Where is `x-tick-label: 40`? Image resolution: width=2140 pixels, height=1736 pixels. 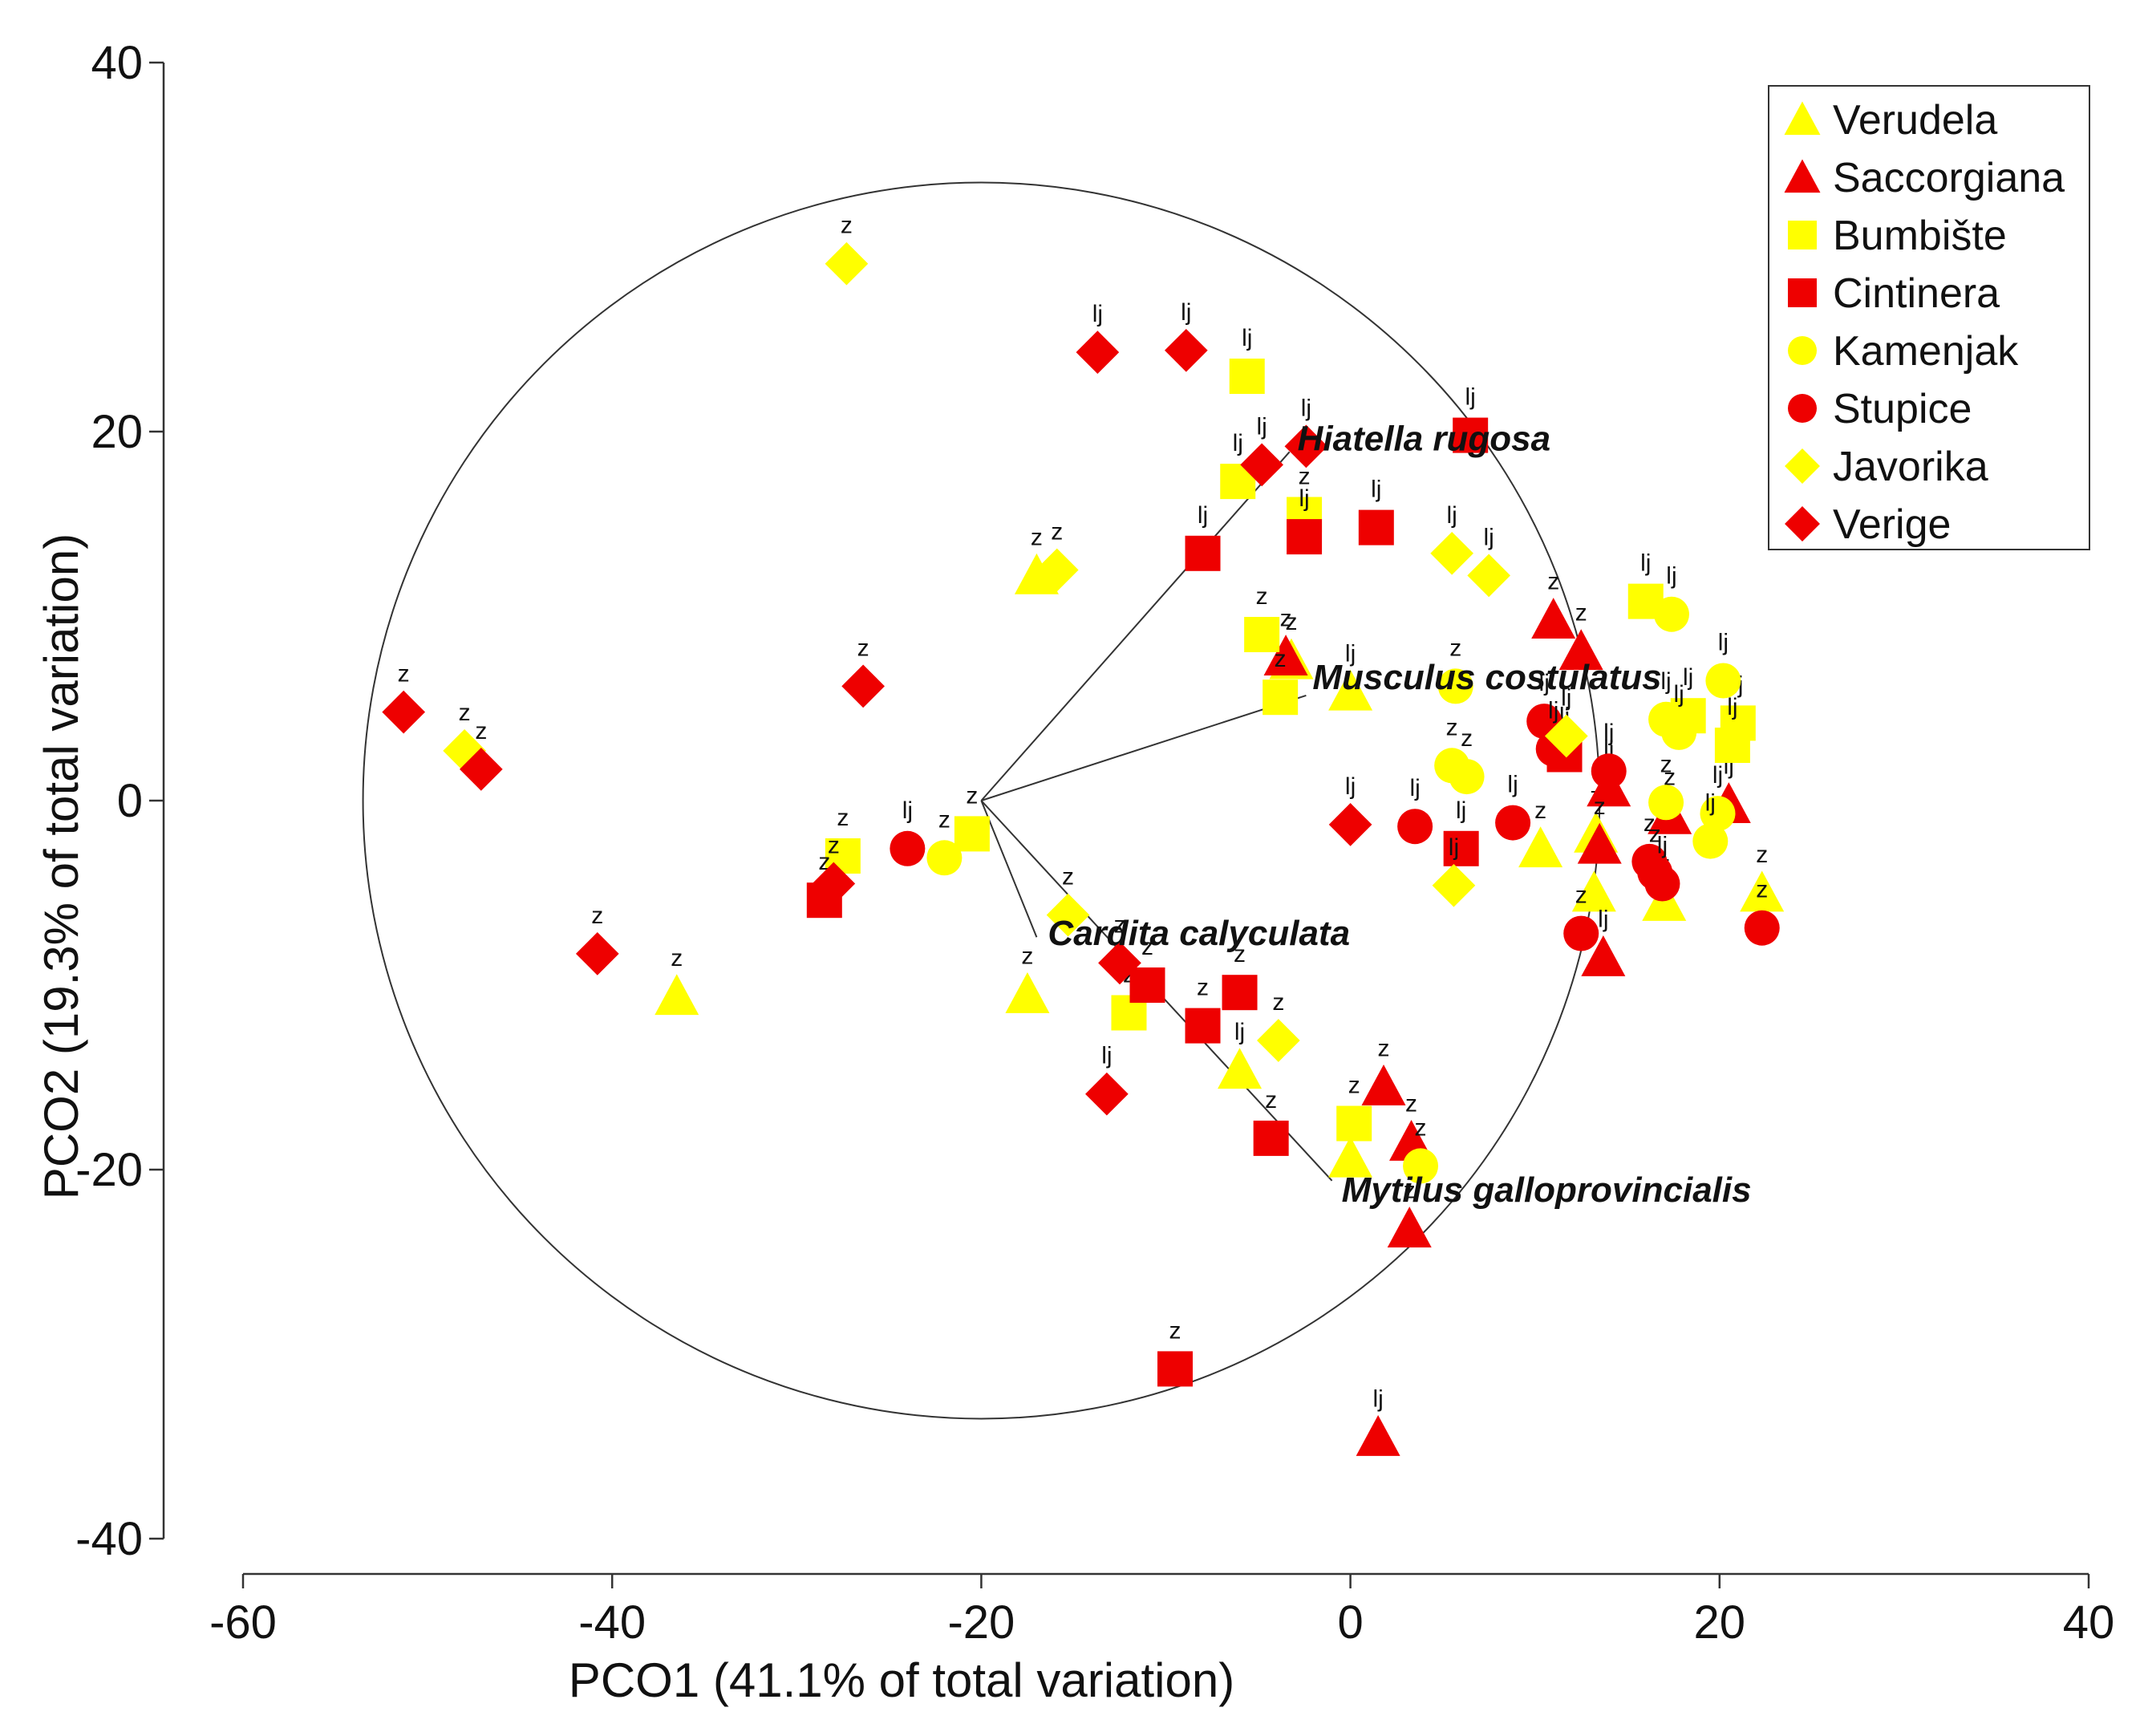 x-tick-label: 40 is located at coordinates (2089, 1623).